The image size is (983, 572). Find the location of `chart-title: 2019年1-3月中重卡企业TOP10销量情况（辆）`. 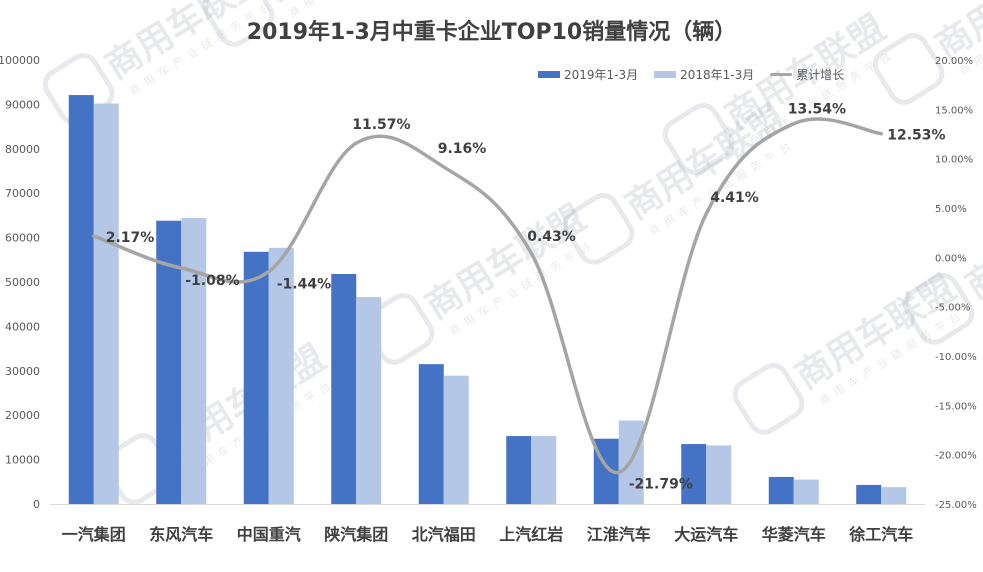

chart-title: 2019年1-3月中重卡企业TOP10销量情况（辆） is located at coordinates (491, 32).